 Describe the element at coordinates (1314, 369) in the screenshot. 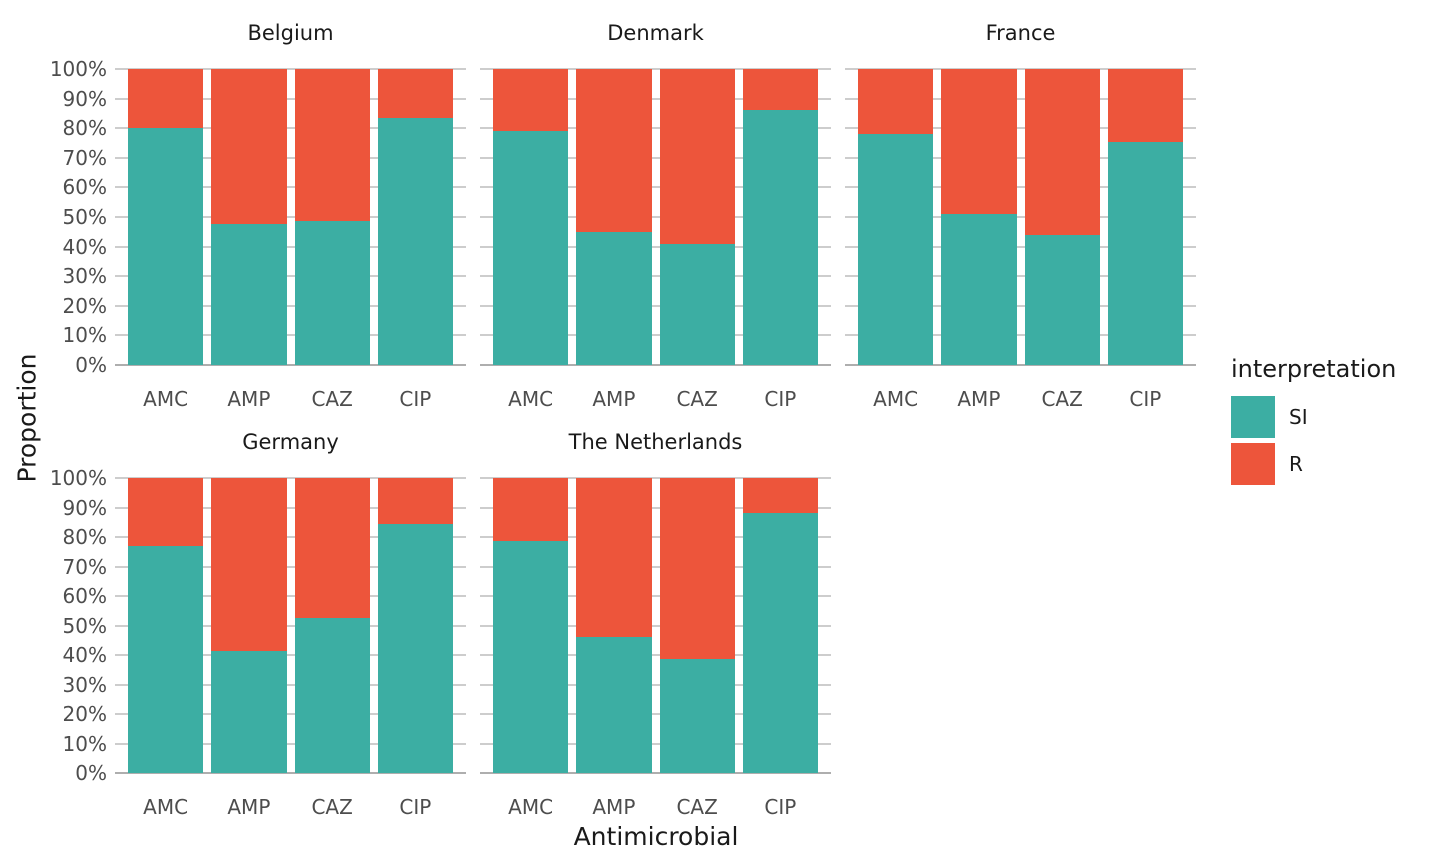

I see `legend-title: interpretation` at that location.